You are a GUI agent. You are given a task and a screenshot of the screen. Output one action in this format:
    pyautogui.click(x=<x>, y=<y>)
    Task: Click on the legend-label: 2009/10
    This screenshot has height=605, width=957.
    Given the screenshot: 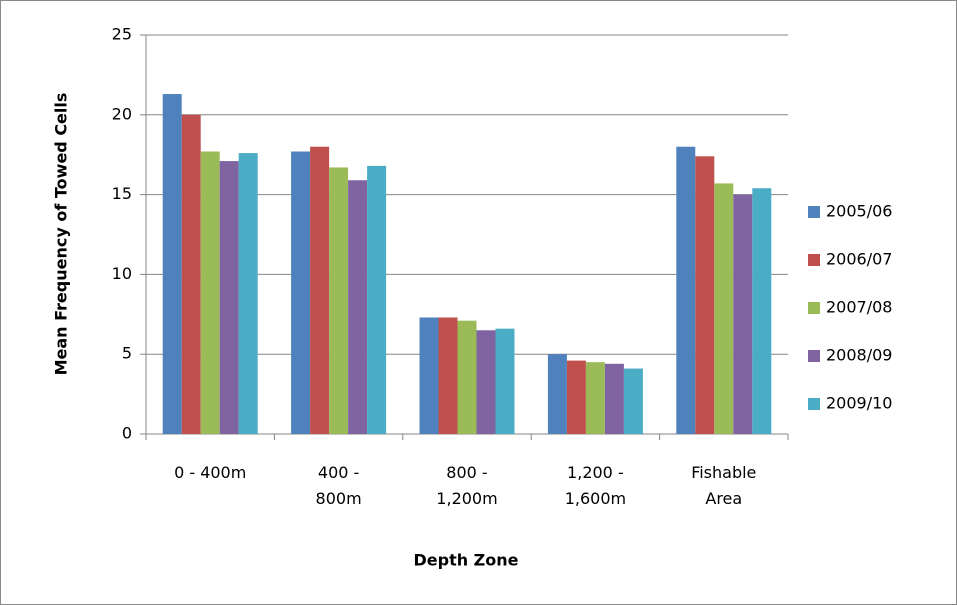 What is the action you would take?
    pyautogui.click(x=859, y=403)
    